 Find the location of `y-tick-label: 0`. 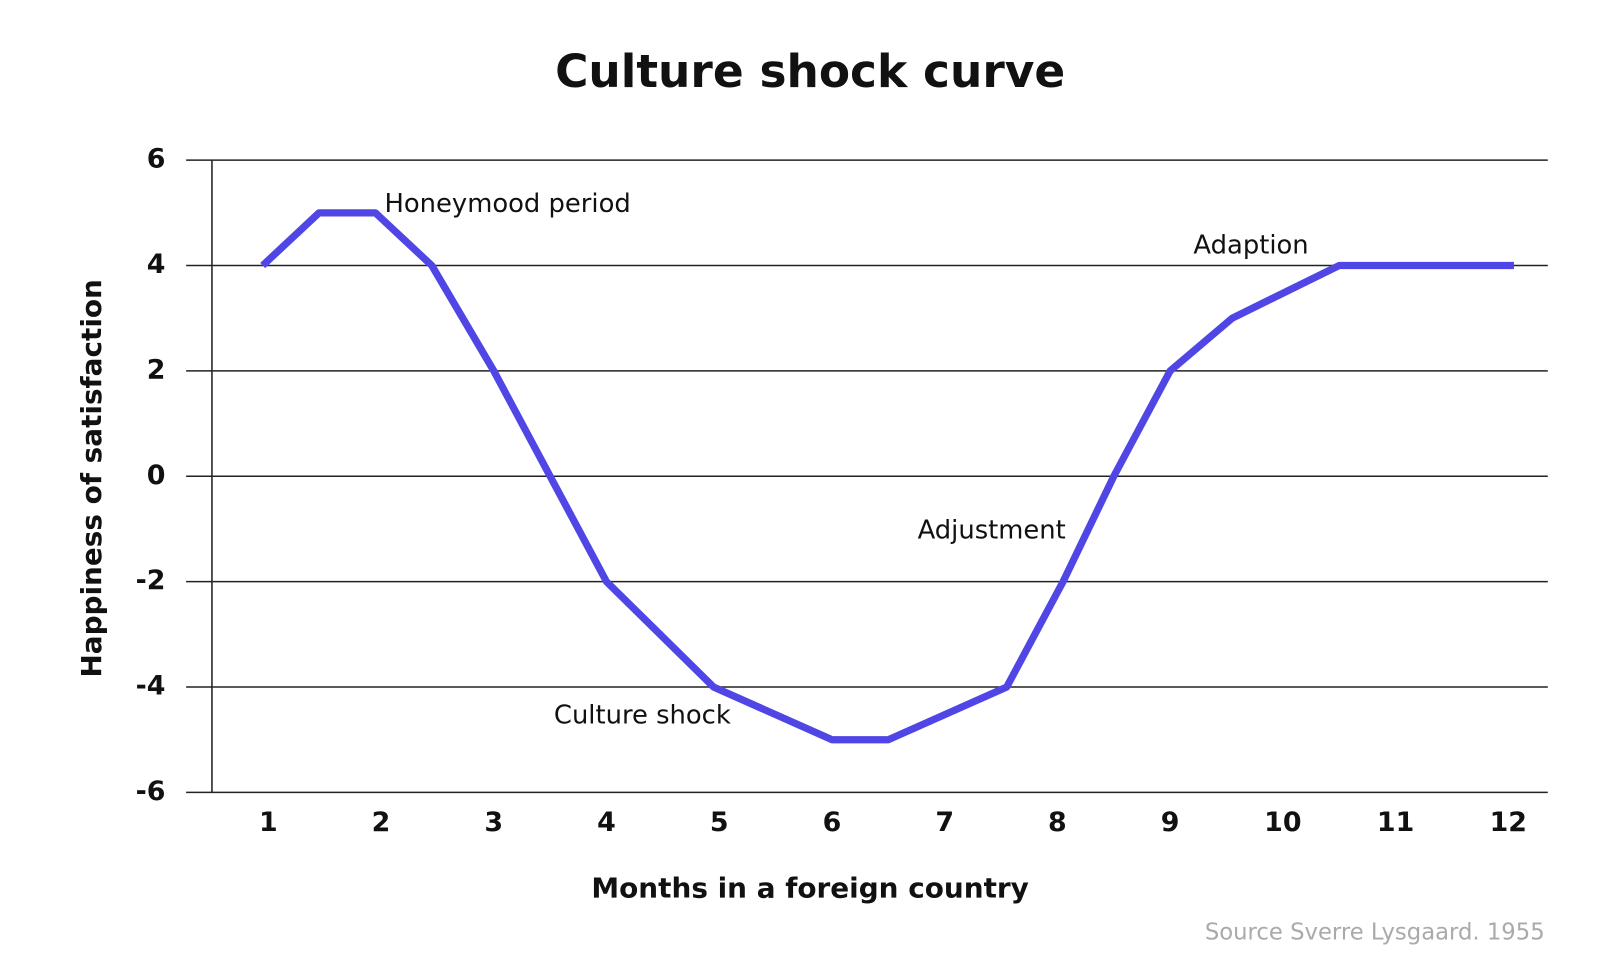

y-tick-label: 0 is located at coordinates (156, 475).